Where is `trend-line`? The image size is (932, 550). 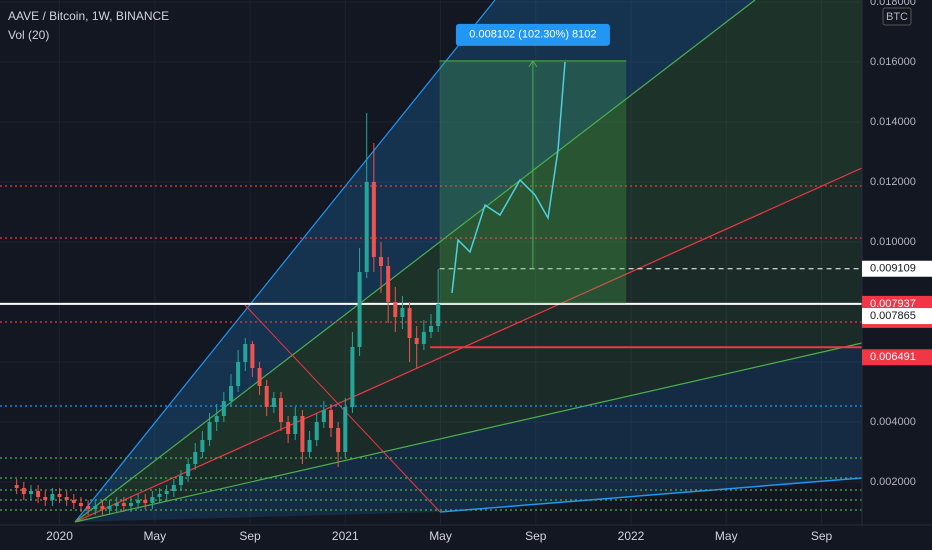 trend-line is located at coordinates (342, 408).